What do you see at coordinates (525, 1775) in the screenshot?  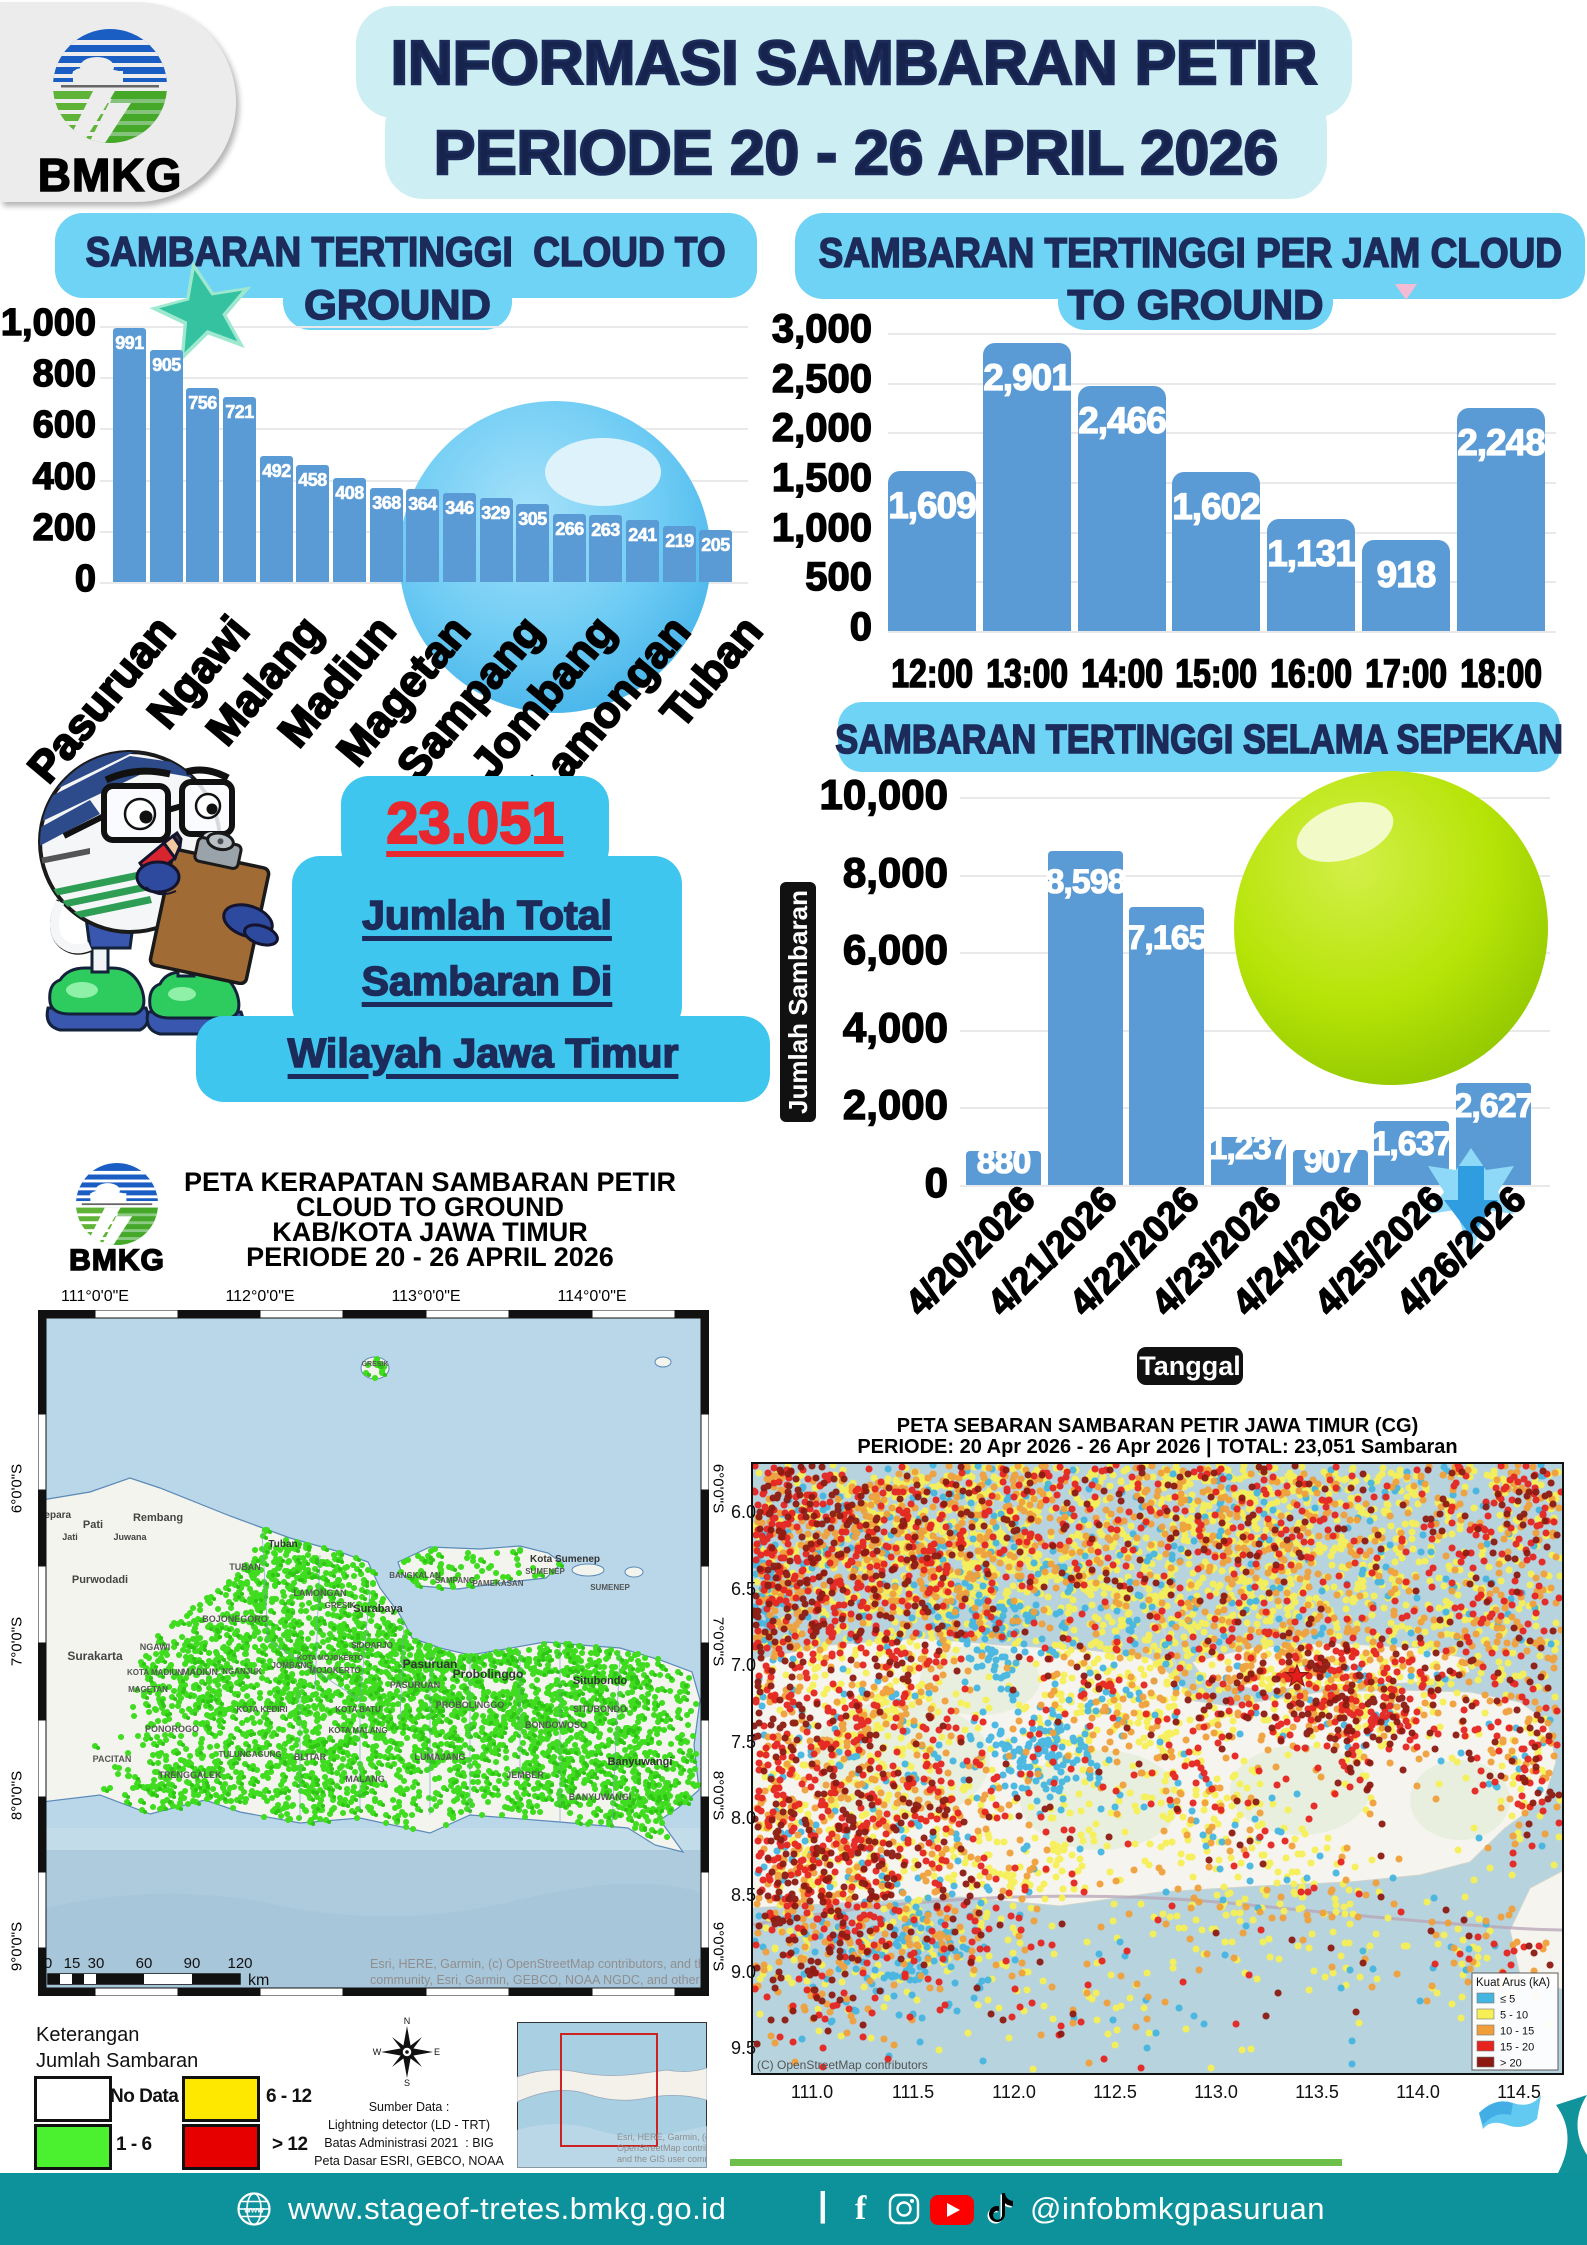 I see `svg-text: JEMBER` at bounding box center [525, 1775].